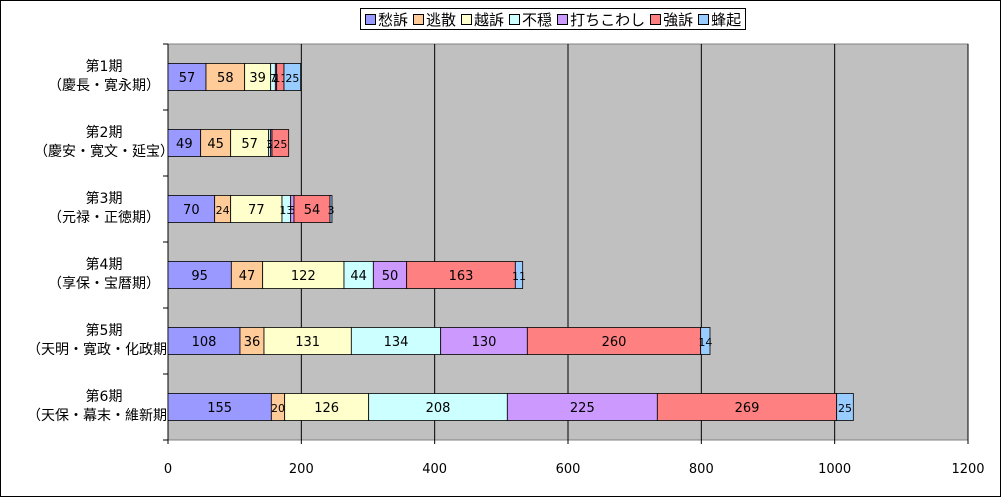  Describe the element at coordinates (104, 416) in the screenshot. I see `category-sublabel: （天保・幕末・維新期）` at that location.